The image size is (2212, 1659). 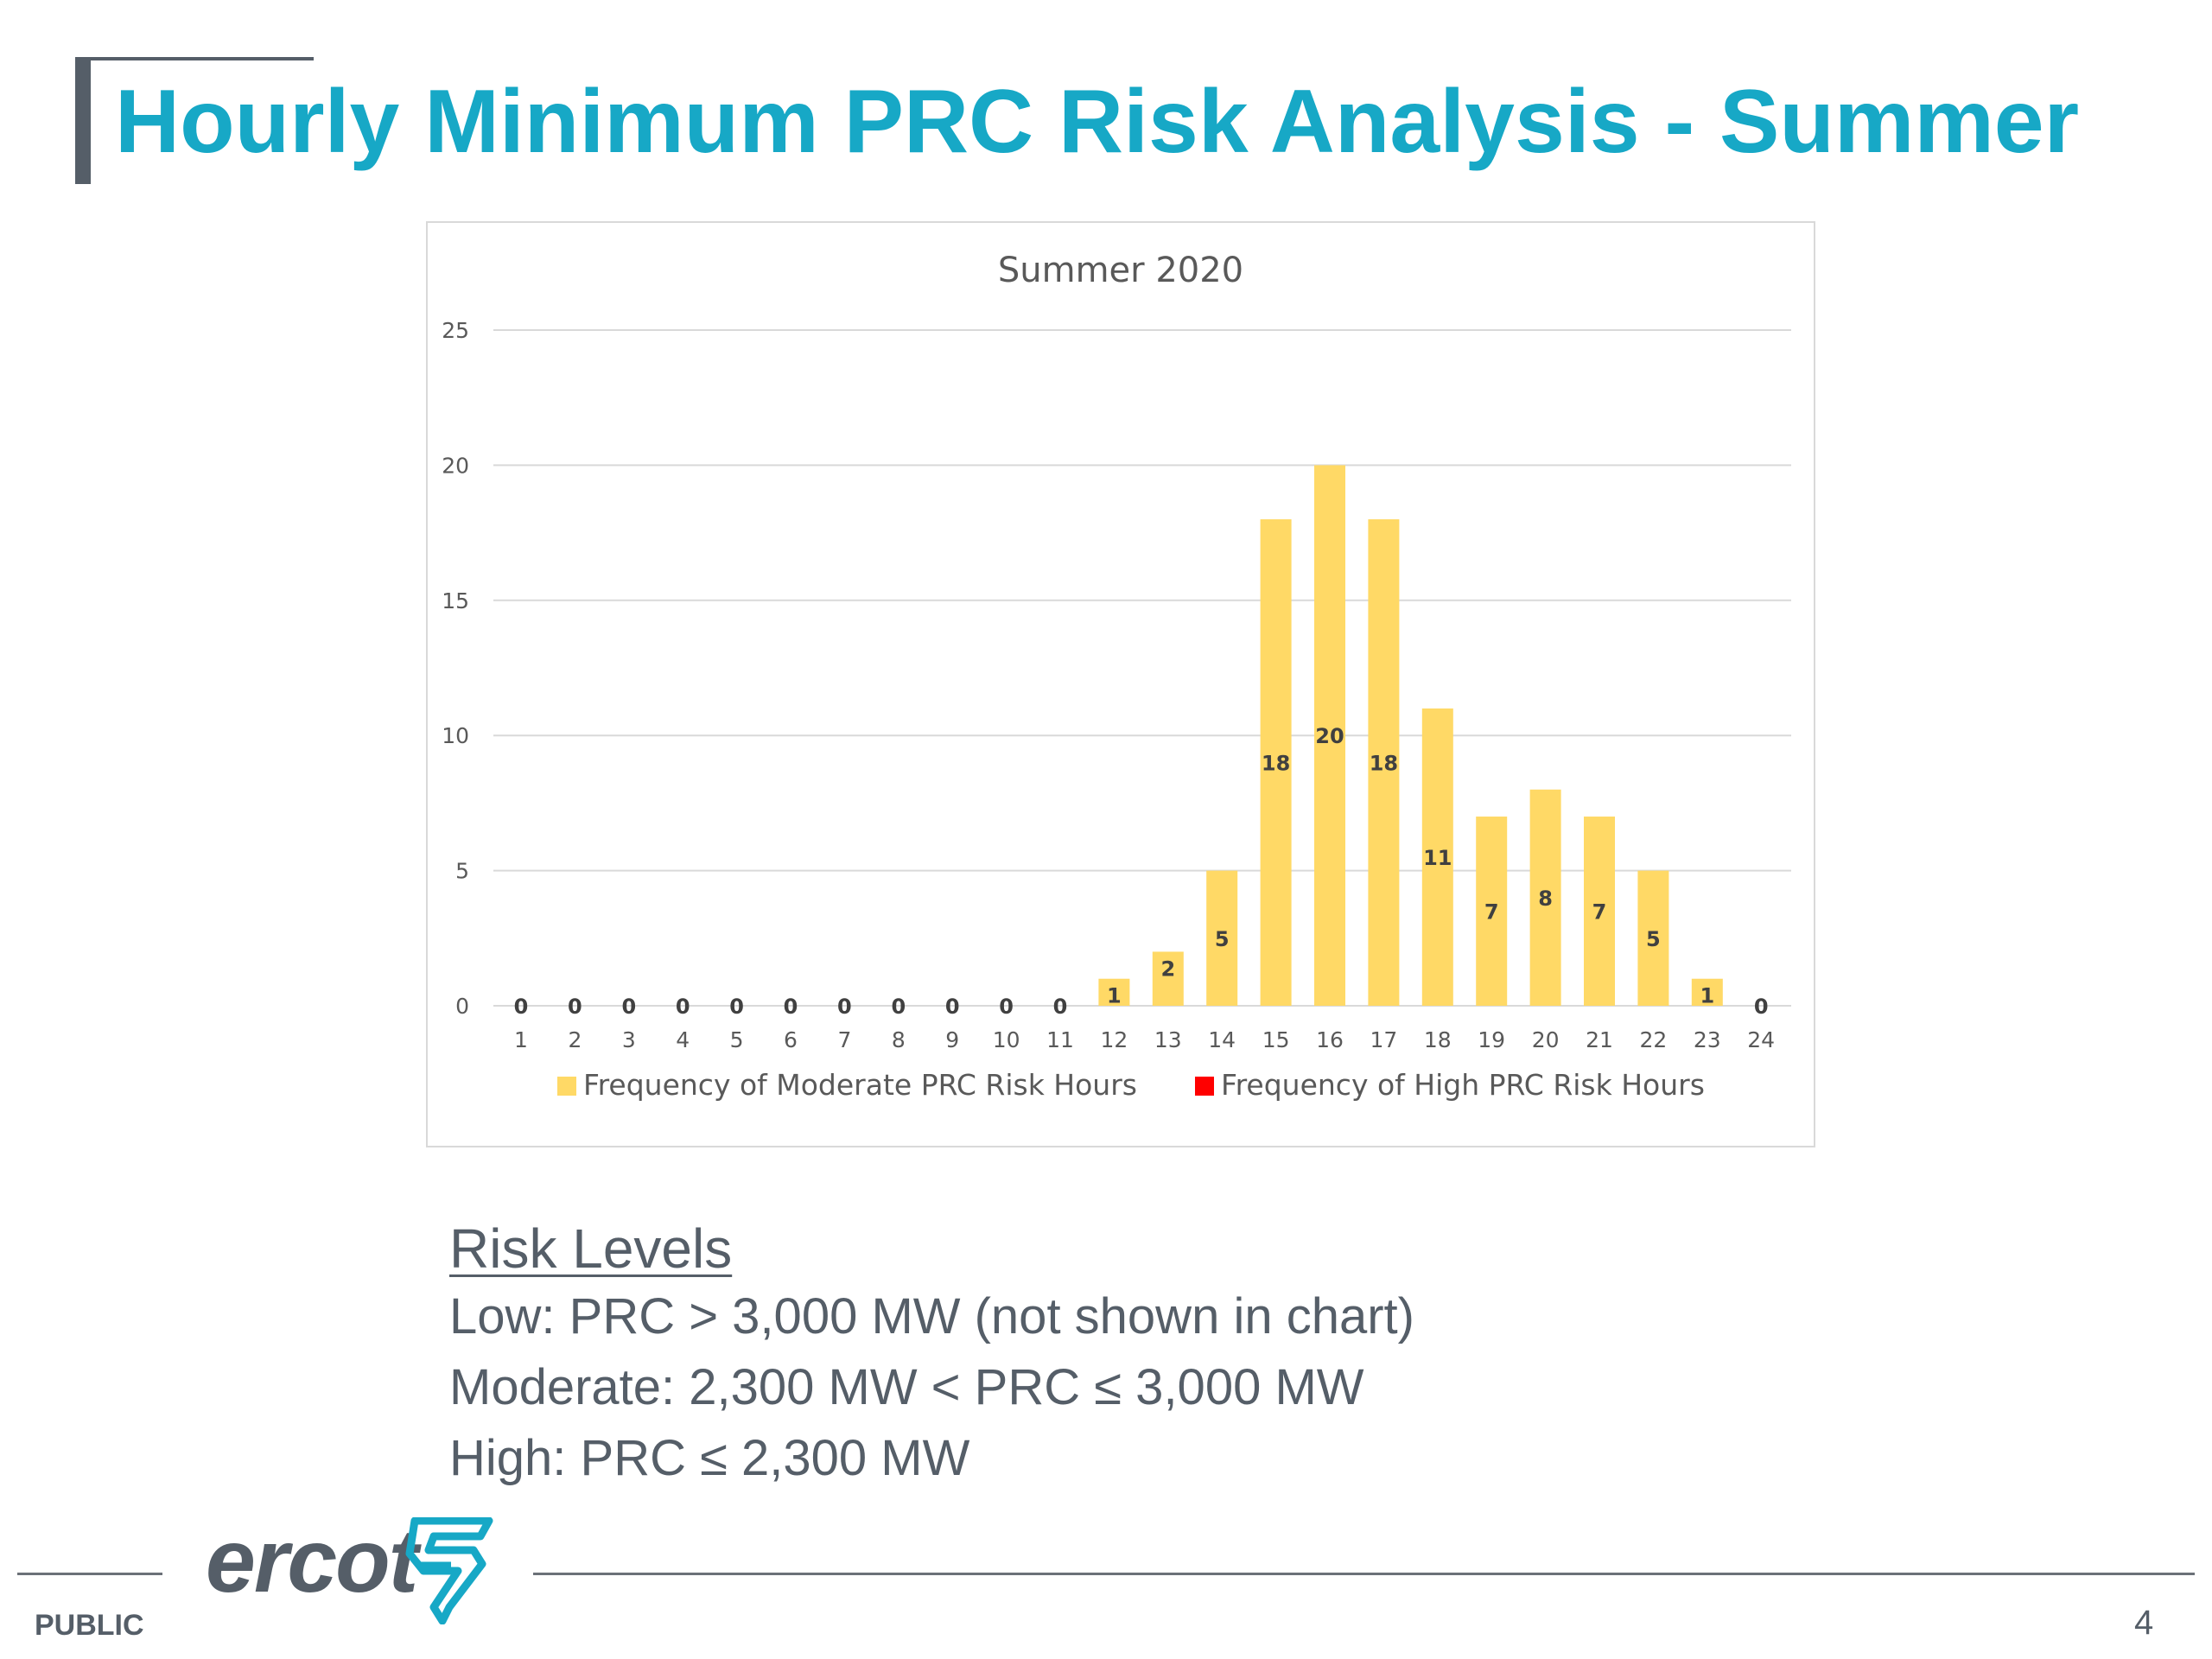 I want to click on x-tick-label: 5, so click(x=737, y=1039).